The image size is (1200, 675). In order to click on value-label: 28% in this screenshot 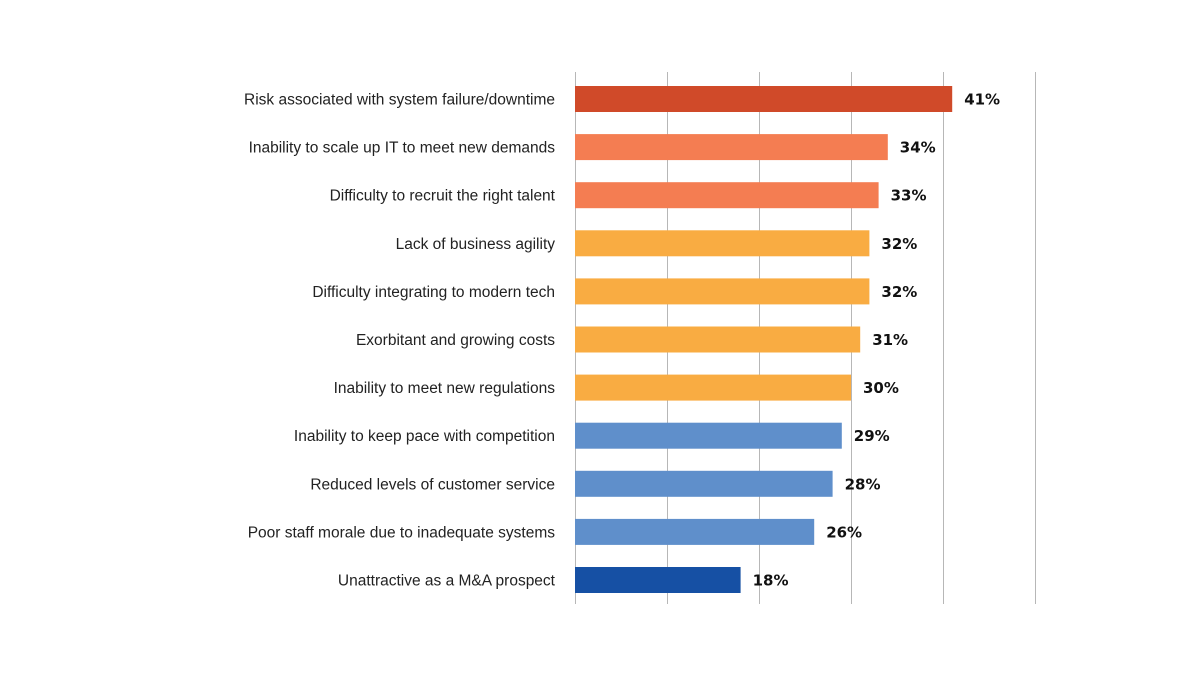, I will do `click(863, 484)`.